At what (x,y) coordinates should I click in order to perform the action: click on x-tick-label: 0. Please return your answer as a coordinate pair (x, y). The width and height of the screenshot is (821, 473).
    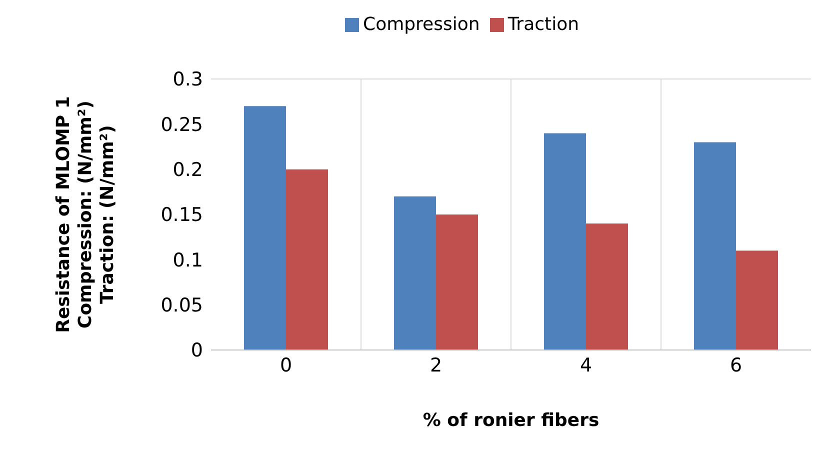
    Looking at the image, I should click on (286, 365).